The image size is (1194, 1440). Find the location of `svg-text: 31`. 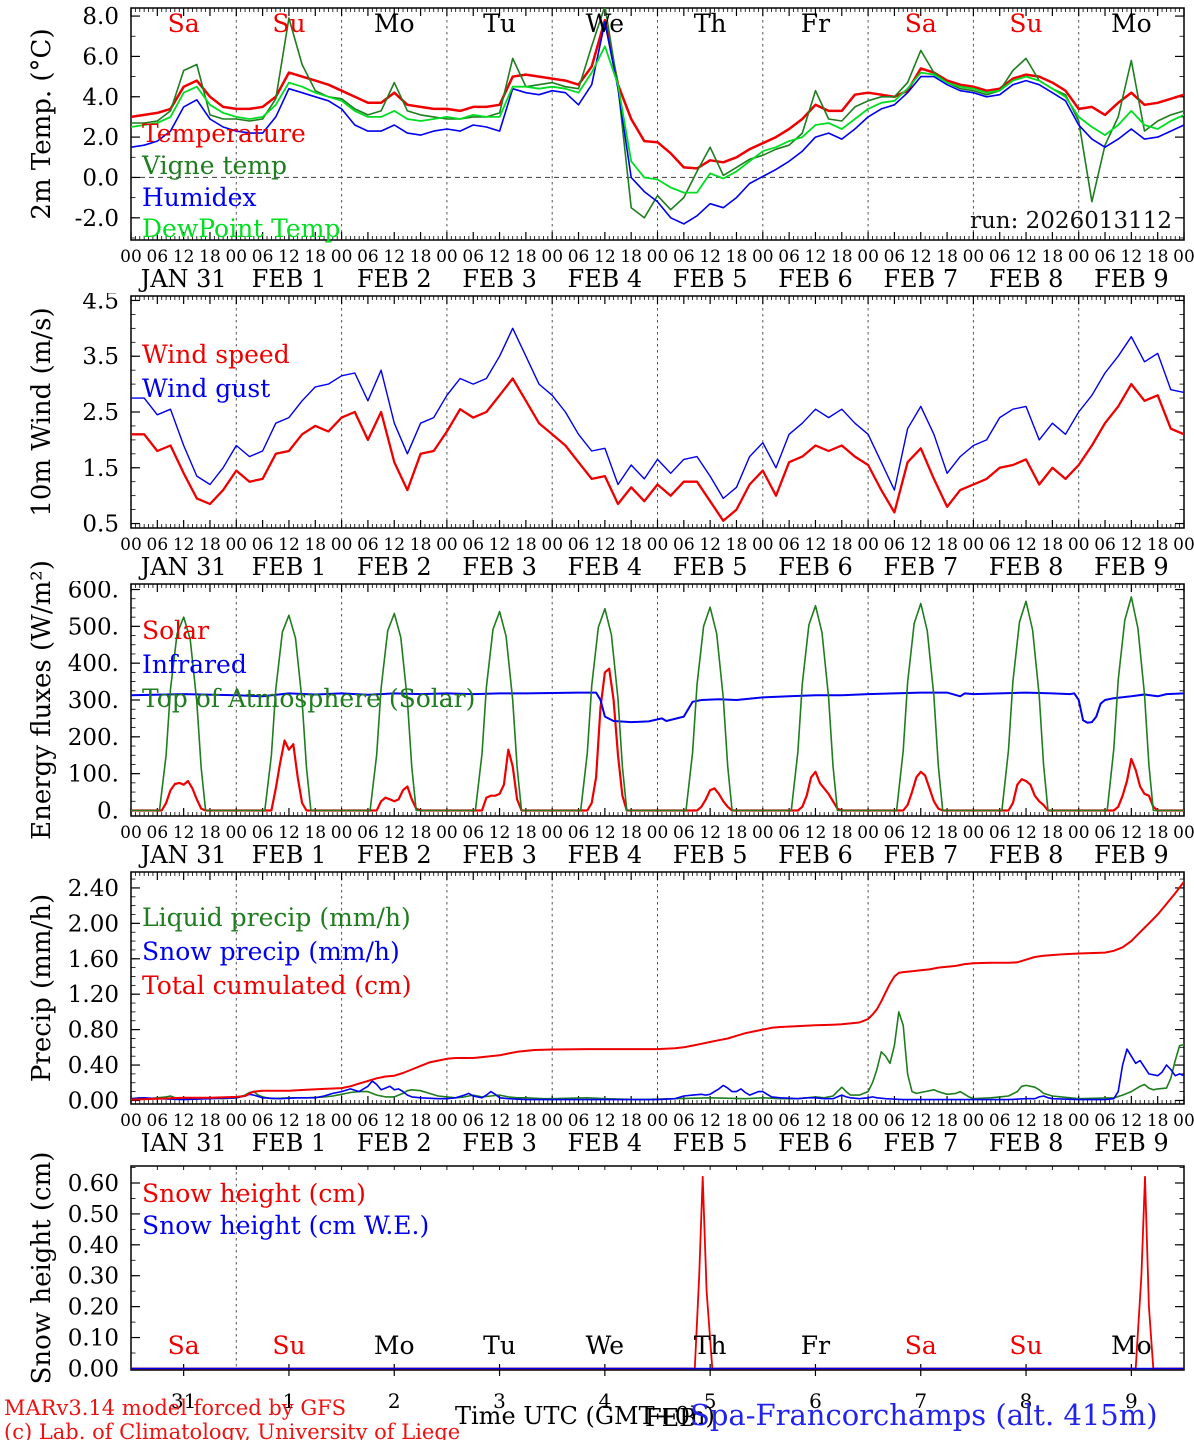

svg-text: 31 is located at coordinates (183, 1401).